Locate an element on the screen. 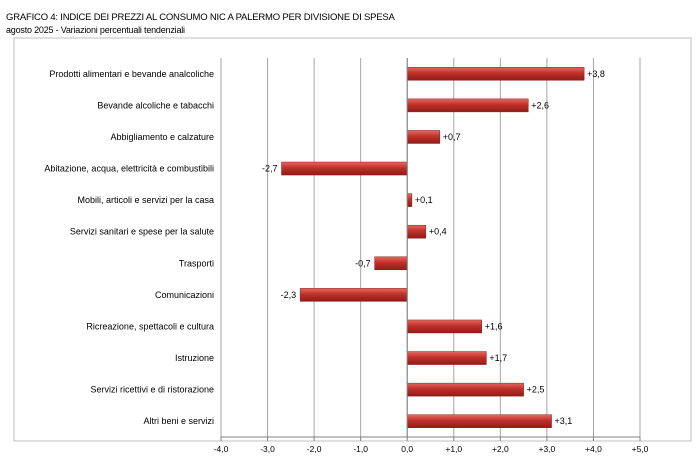 This screenshot has width=700, height=473. category-label: Altri beni e servizi is located at coordinates (178, 421).